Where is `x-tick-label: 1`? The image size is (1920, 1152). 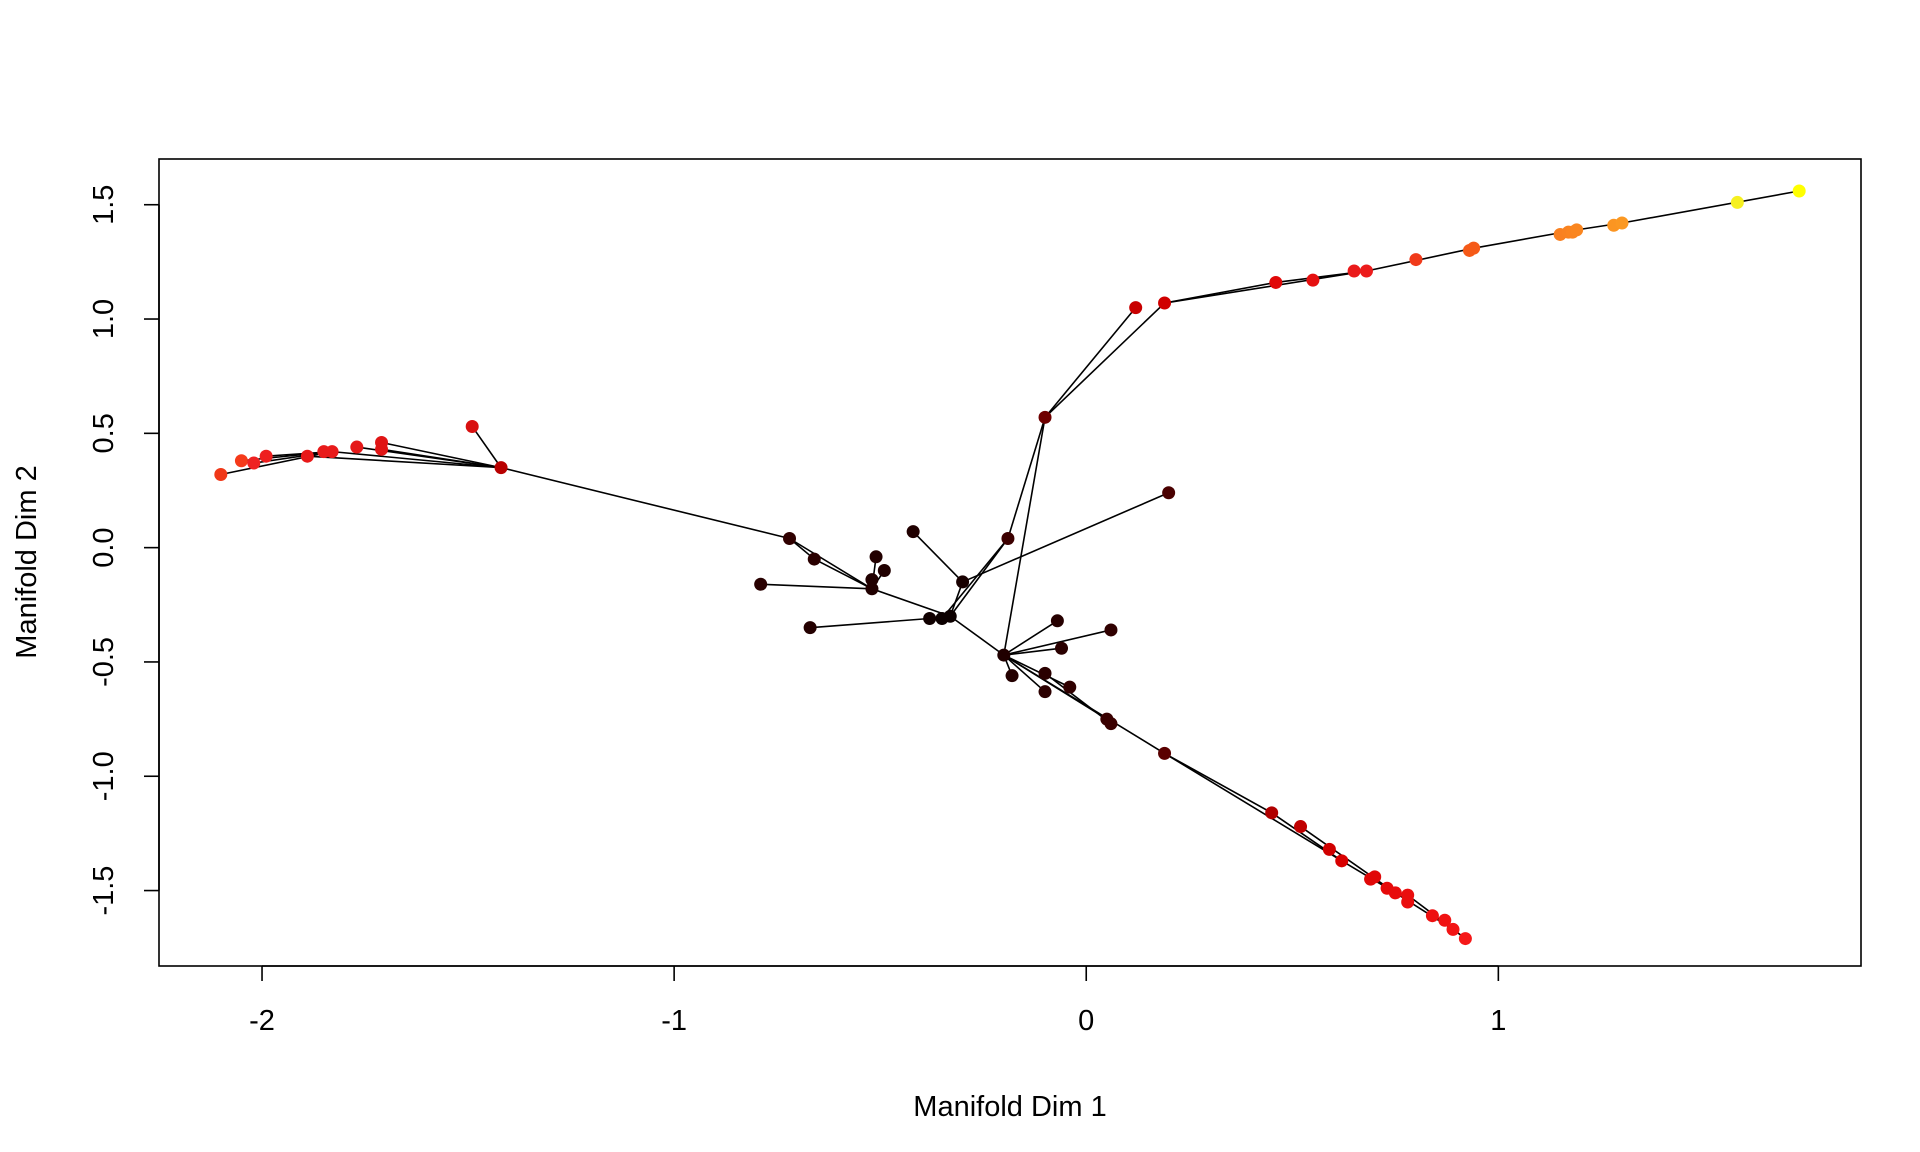 x-tick-label: 1 is located at coordinates (1498, 1021).